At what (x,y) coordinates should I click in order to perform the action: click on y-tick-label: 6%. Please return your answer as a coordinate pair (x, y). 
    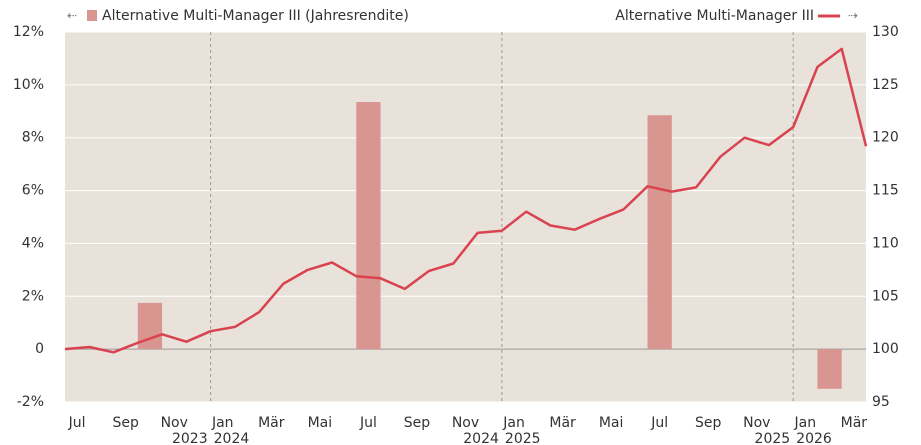
    Looking at the image, I should click on (33, 191).